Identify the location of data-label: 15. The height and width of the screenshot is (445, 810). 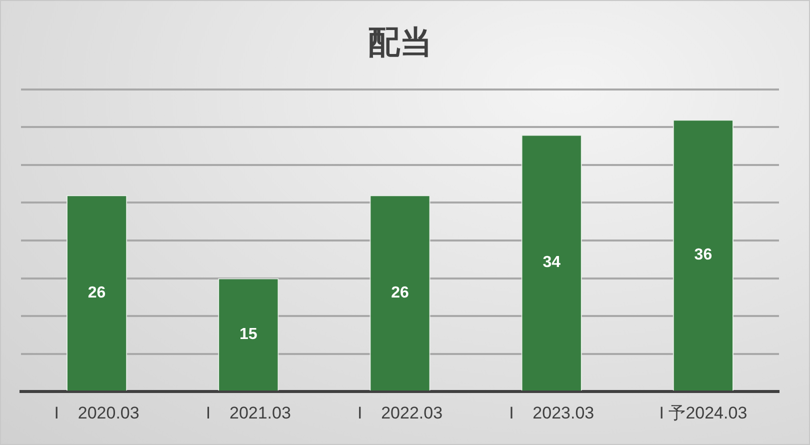
(249, 334).